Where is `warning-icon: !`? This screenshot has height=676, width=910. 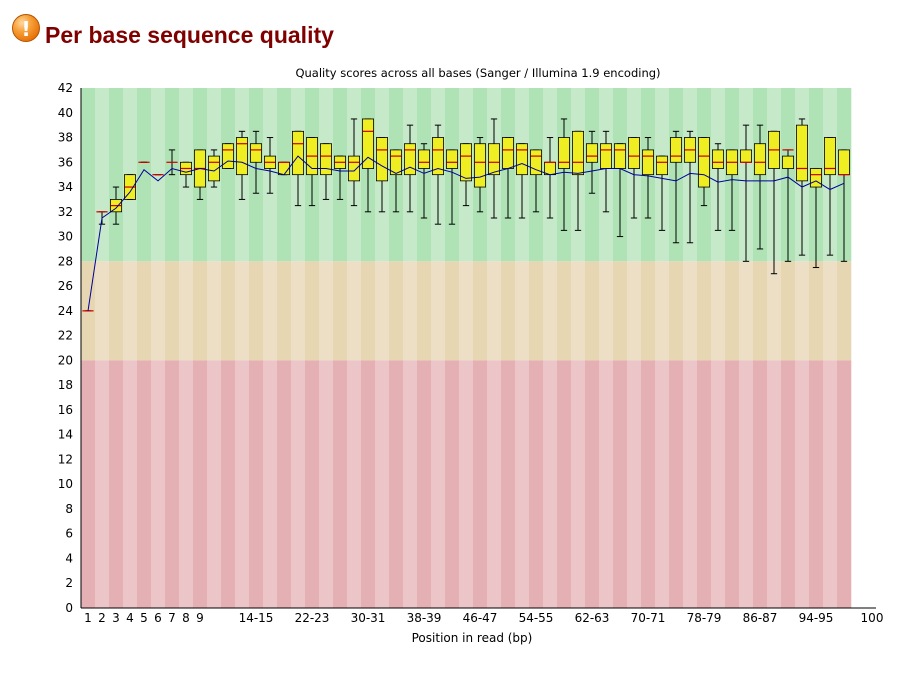
warning-icon: ! is located at coordinates (26, 28).